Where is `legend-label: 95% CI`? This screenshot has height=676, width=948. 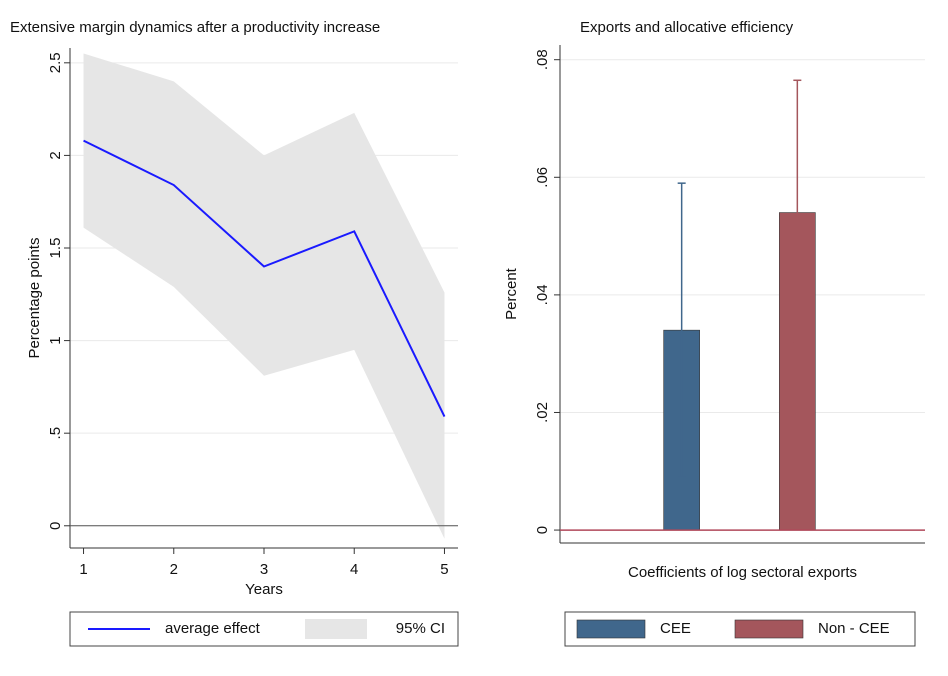 legend-label: 95% CI is located at coordinates (420, 628).